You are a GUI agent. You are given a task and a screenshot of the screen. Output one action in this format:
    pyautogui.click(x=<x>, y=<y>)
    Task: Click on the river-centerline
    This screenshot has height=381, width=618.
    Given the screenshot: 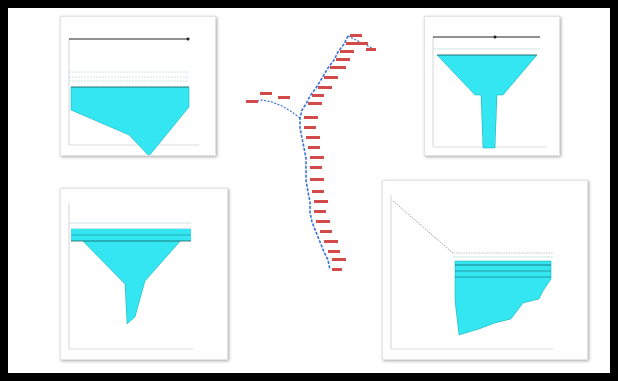 What is the action you would take?
    pyautogui.click(x=324, y=153)
    